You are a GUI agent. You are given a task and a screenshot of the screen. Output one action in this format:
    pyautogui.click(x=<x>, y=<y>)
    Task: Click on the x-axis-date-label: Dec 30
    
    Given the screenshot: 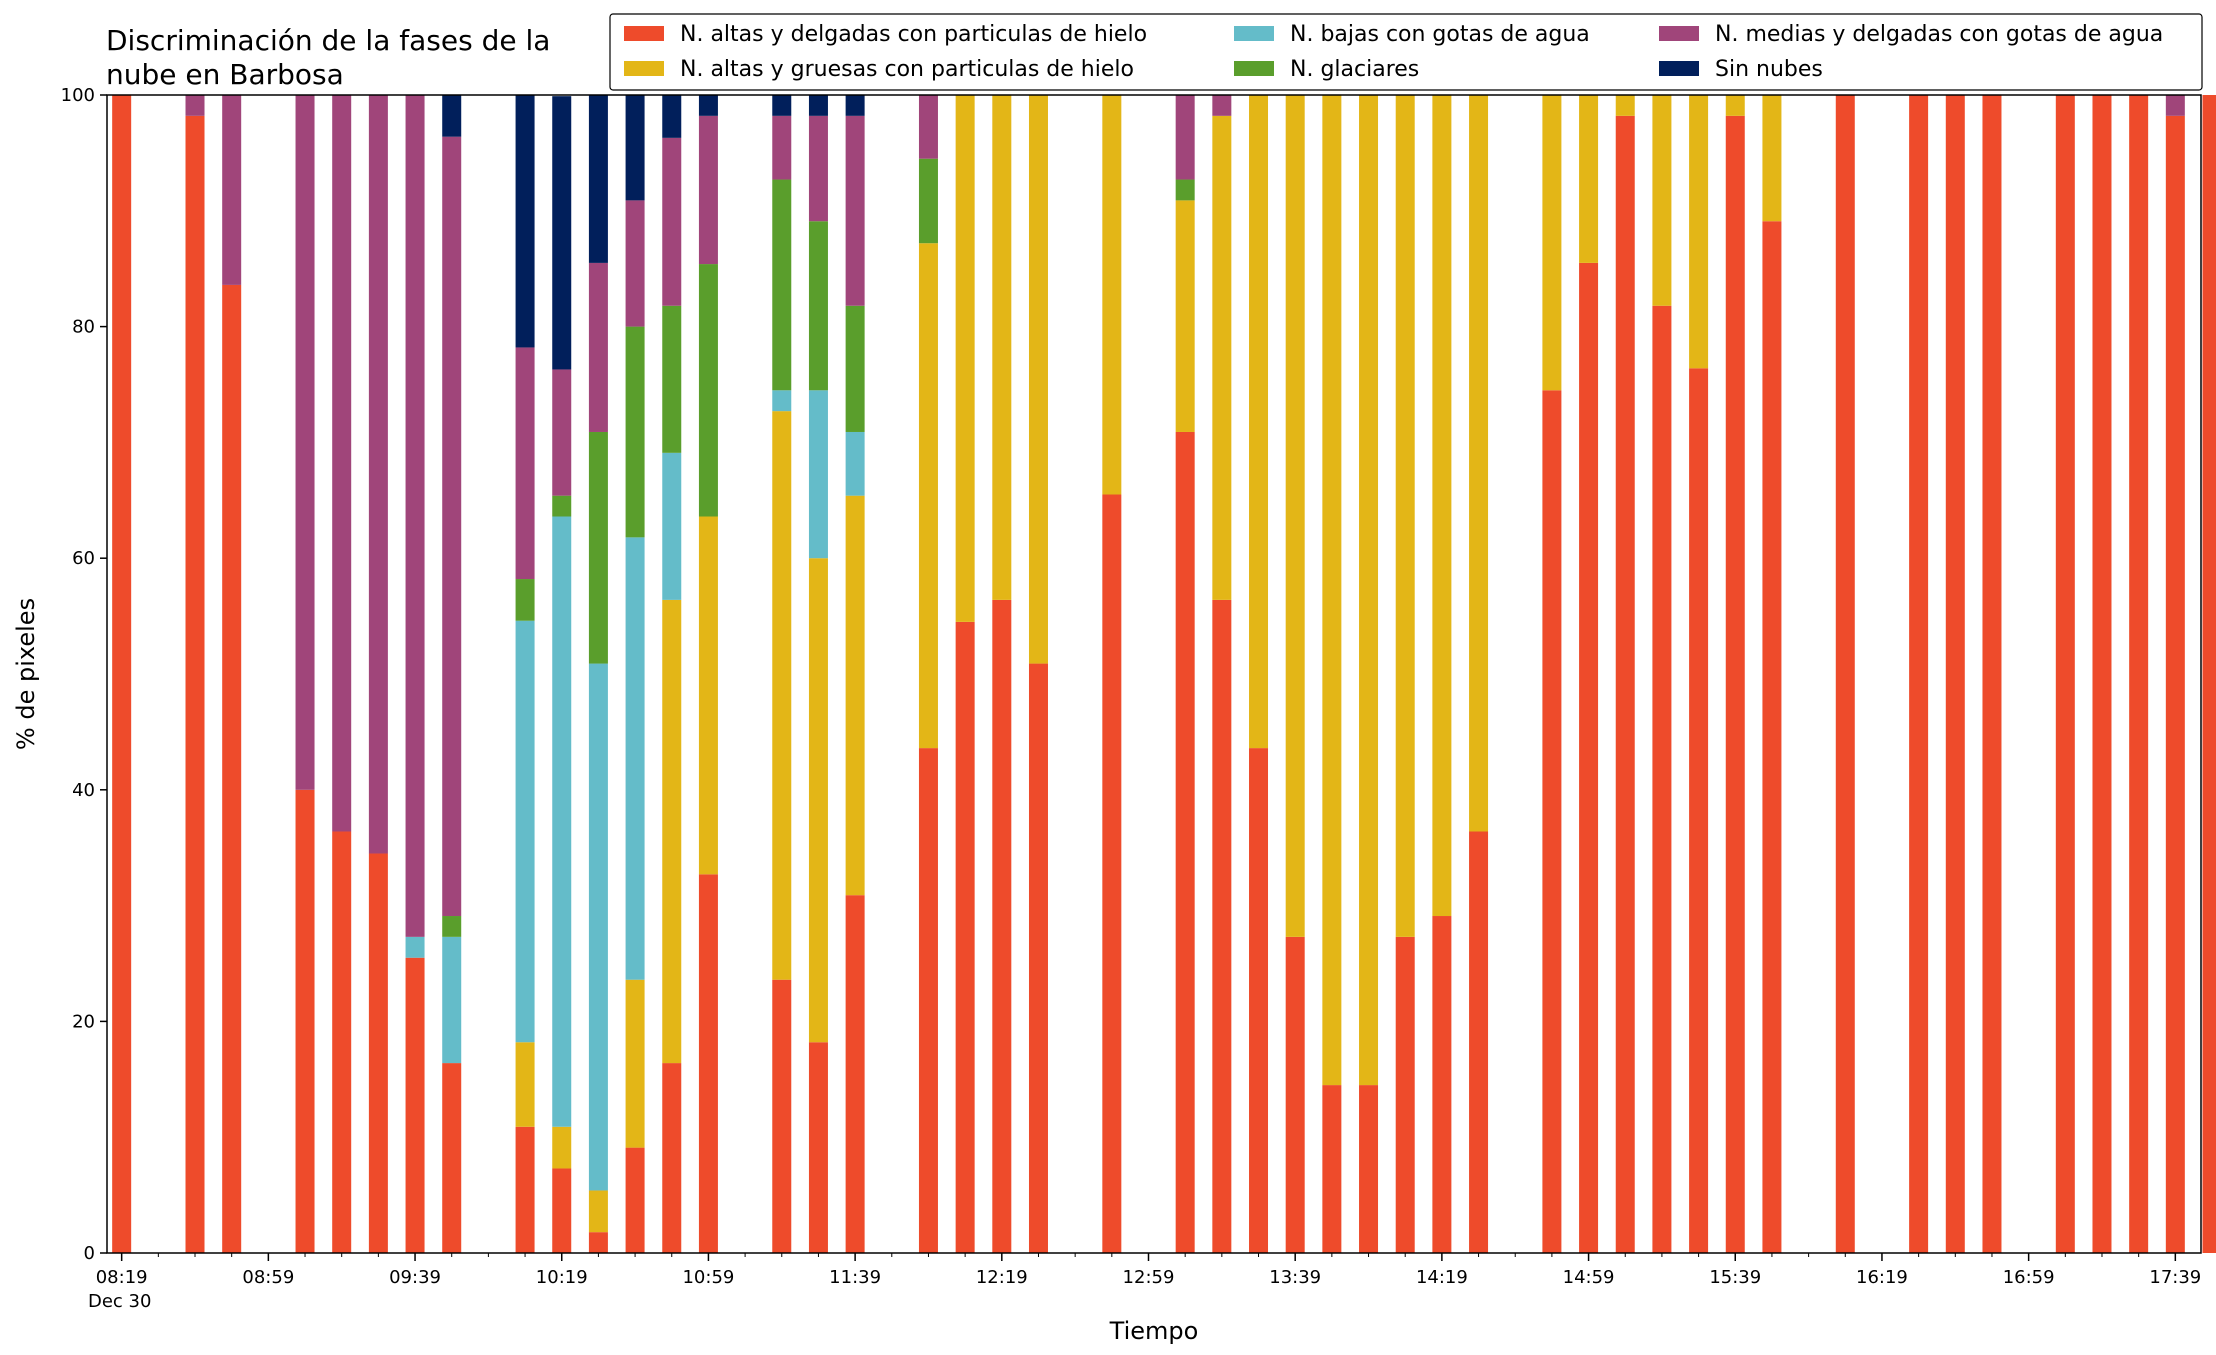 What is the action you would take?
    pyautogui.click(x=119, y=1301)
    